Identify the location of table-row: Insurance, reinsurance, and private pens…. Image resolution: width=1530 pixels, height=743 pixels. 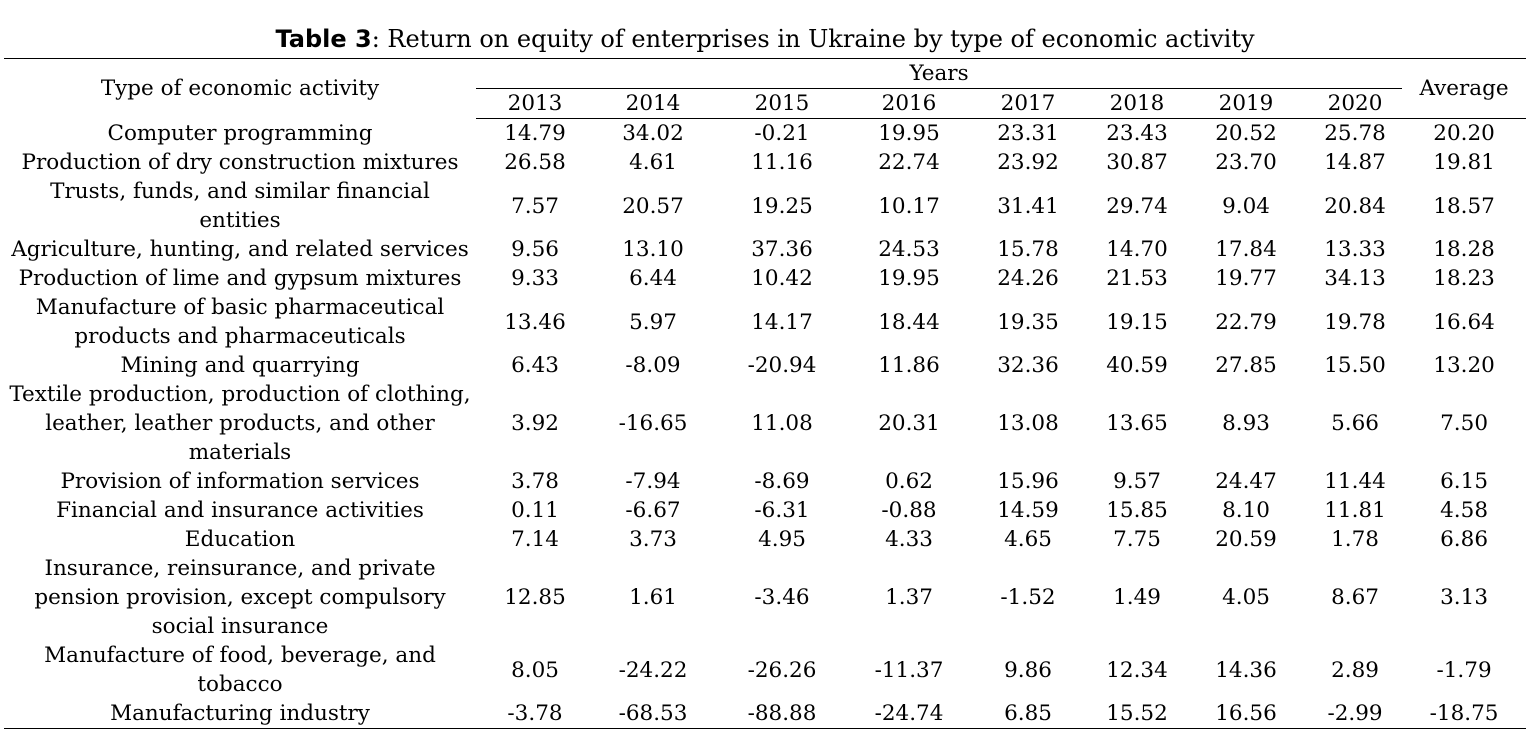
(765, 597).